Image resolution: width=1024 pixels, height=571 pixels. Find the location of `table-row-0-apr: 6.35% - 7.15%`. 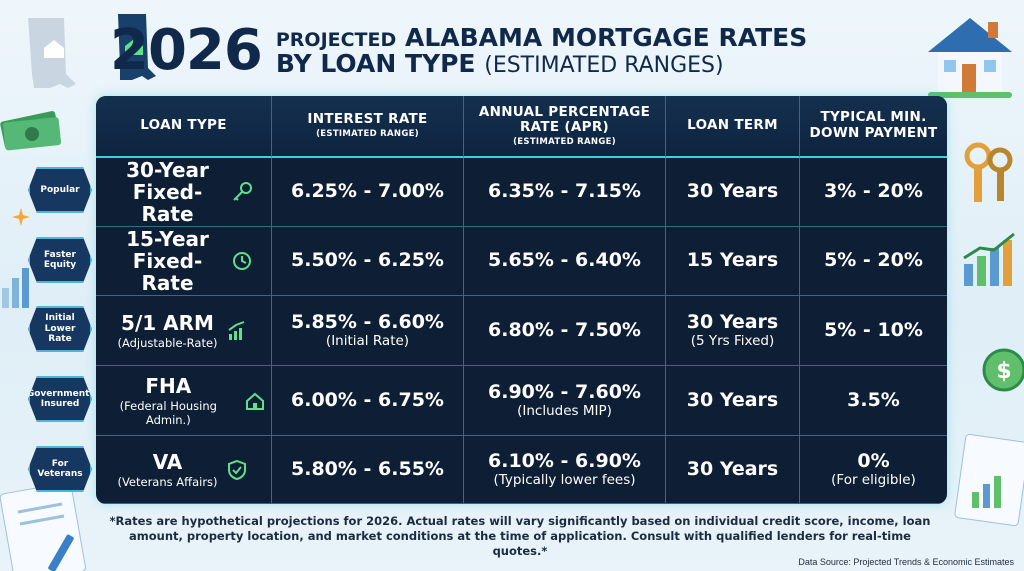

table-row-0-apr: 6.35% - 7.15% is located at coordinates (565, 192).